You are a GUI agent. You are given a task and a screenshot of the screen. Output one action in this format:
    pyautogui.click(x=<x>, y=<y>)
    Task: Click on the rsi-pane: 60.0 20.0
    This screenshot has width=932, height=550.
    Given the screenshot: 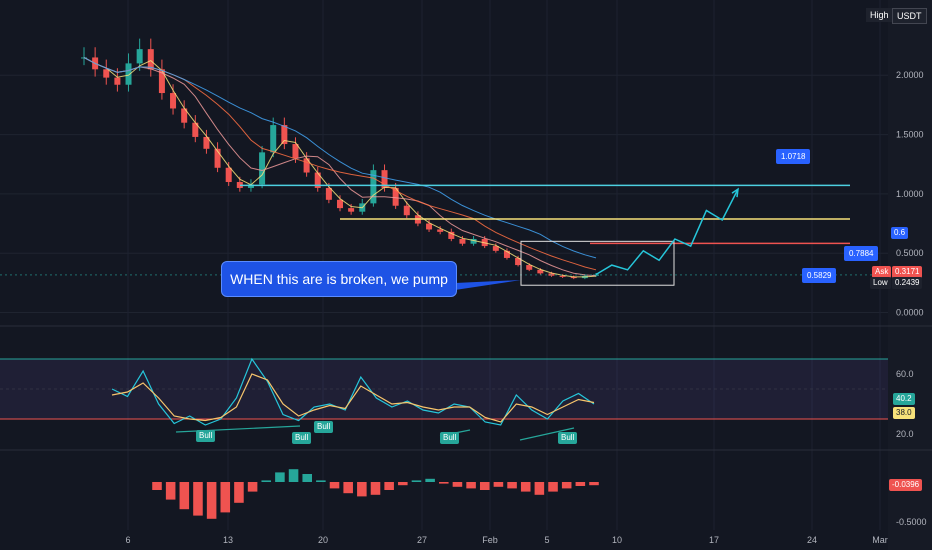 What is the action you would take?
    pyautogui.click(x=457, y=399)
    